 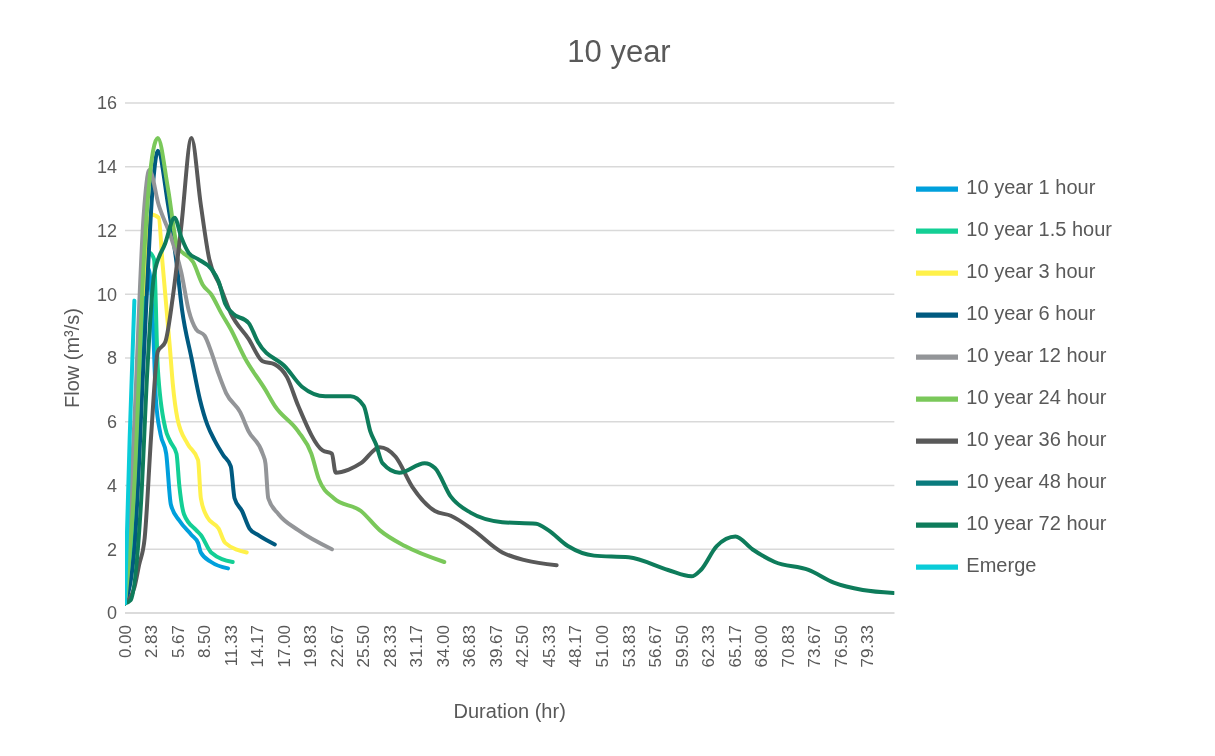 I want to click on x-tick-label: 79.33, so click(x=868, y=646).